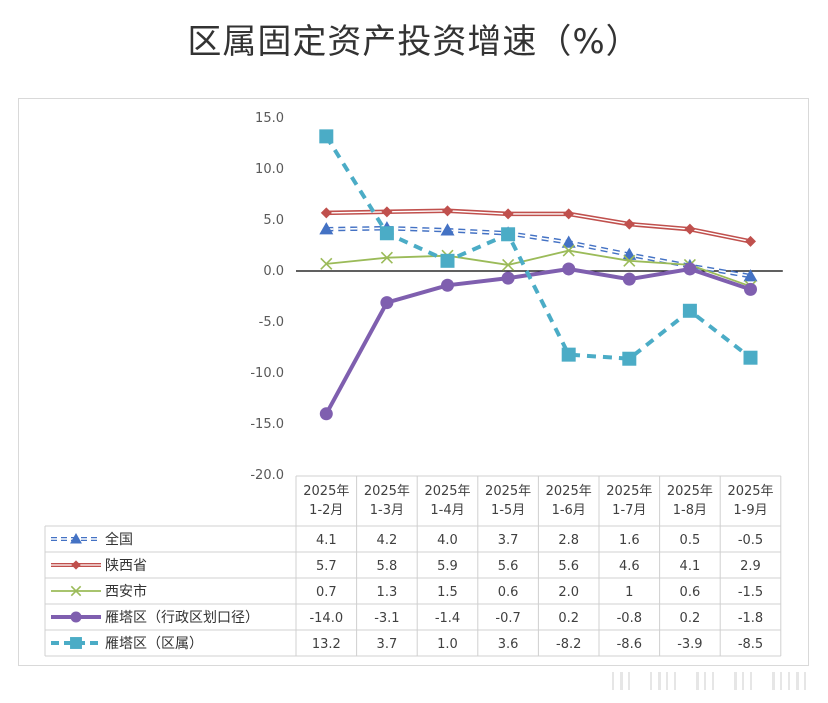  Describe the element at coordinates (182, 618) in the screenshot. I see `legend-series-name: 雁塔区（行政区划口径）` at that location.